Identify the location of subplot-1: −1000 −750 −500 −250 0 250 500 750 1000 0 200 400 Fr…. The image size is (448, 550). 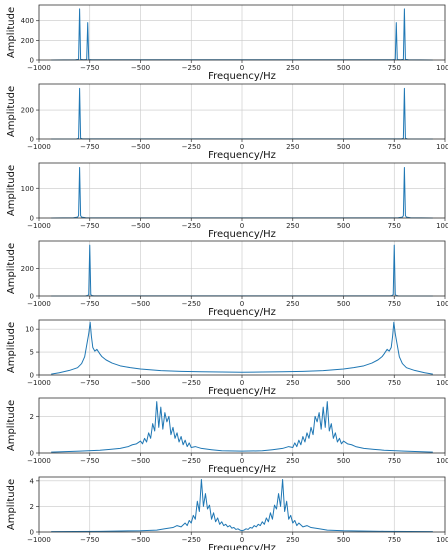
(227, 43).